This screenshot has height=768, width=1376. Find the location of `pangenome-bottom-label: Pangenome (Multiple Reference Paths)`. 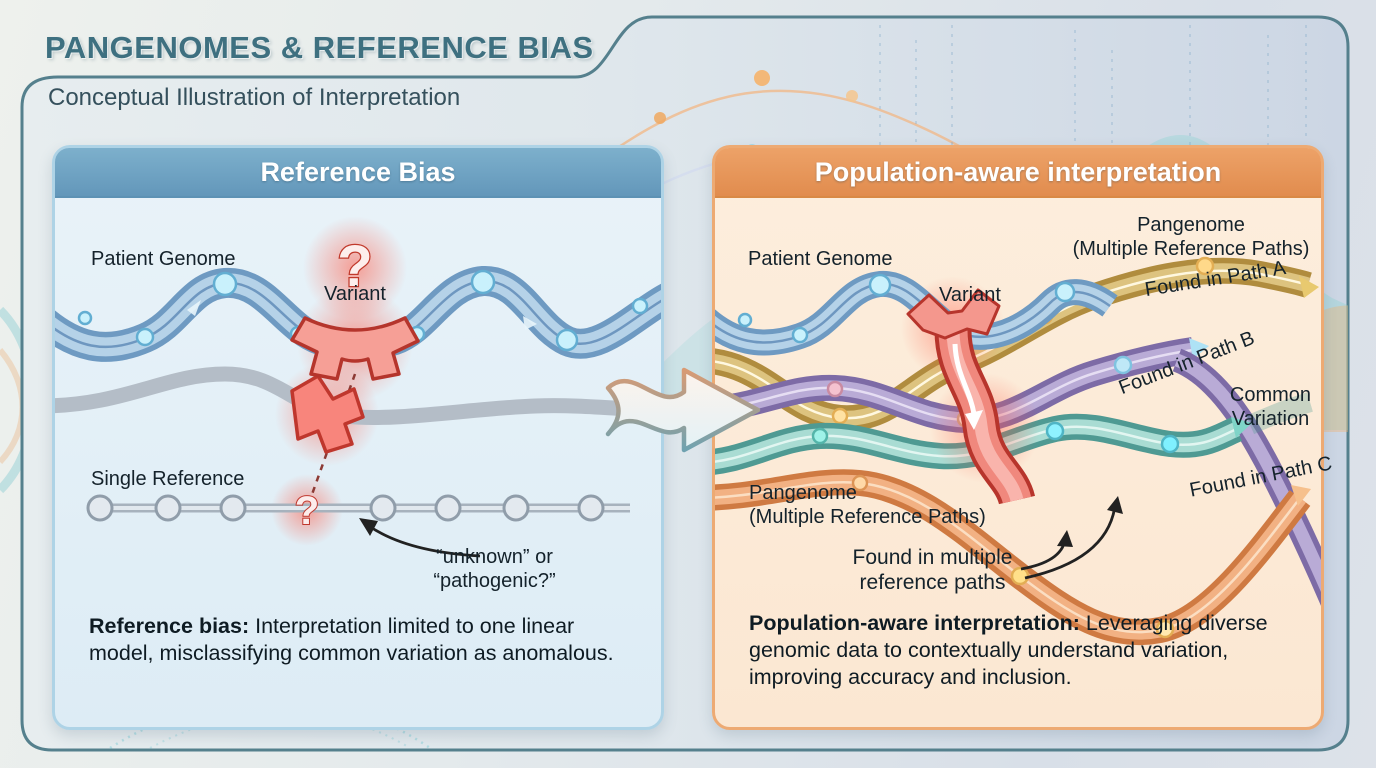

pangenome-bottom-label: Pangenome (Multiple Reference Paths) is located at coordinates (867, 505).